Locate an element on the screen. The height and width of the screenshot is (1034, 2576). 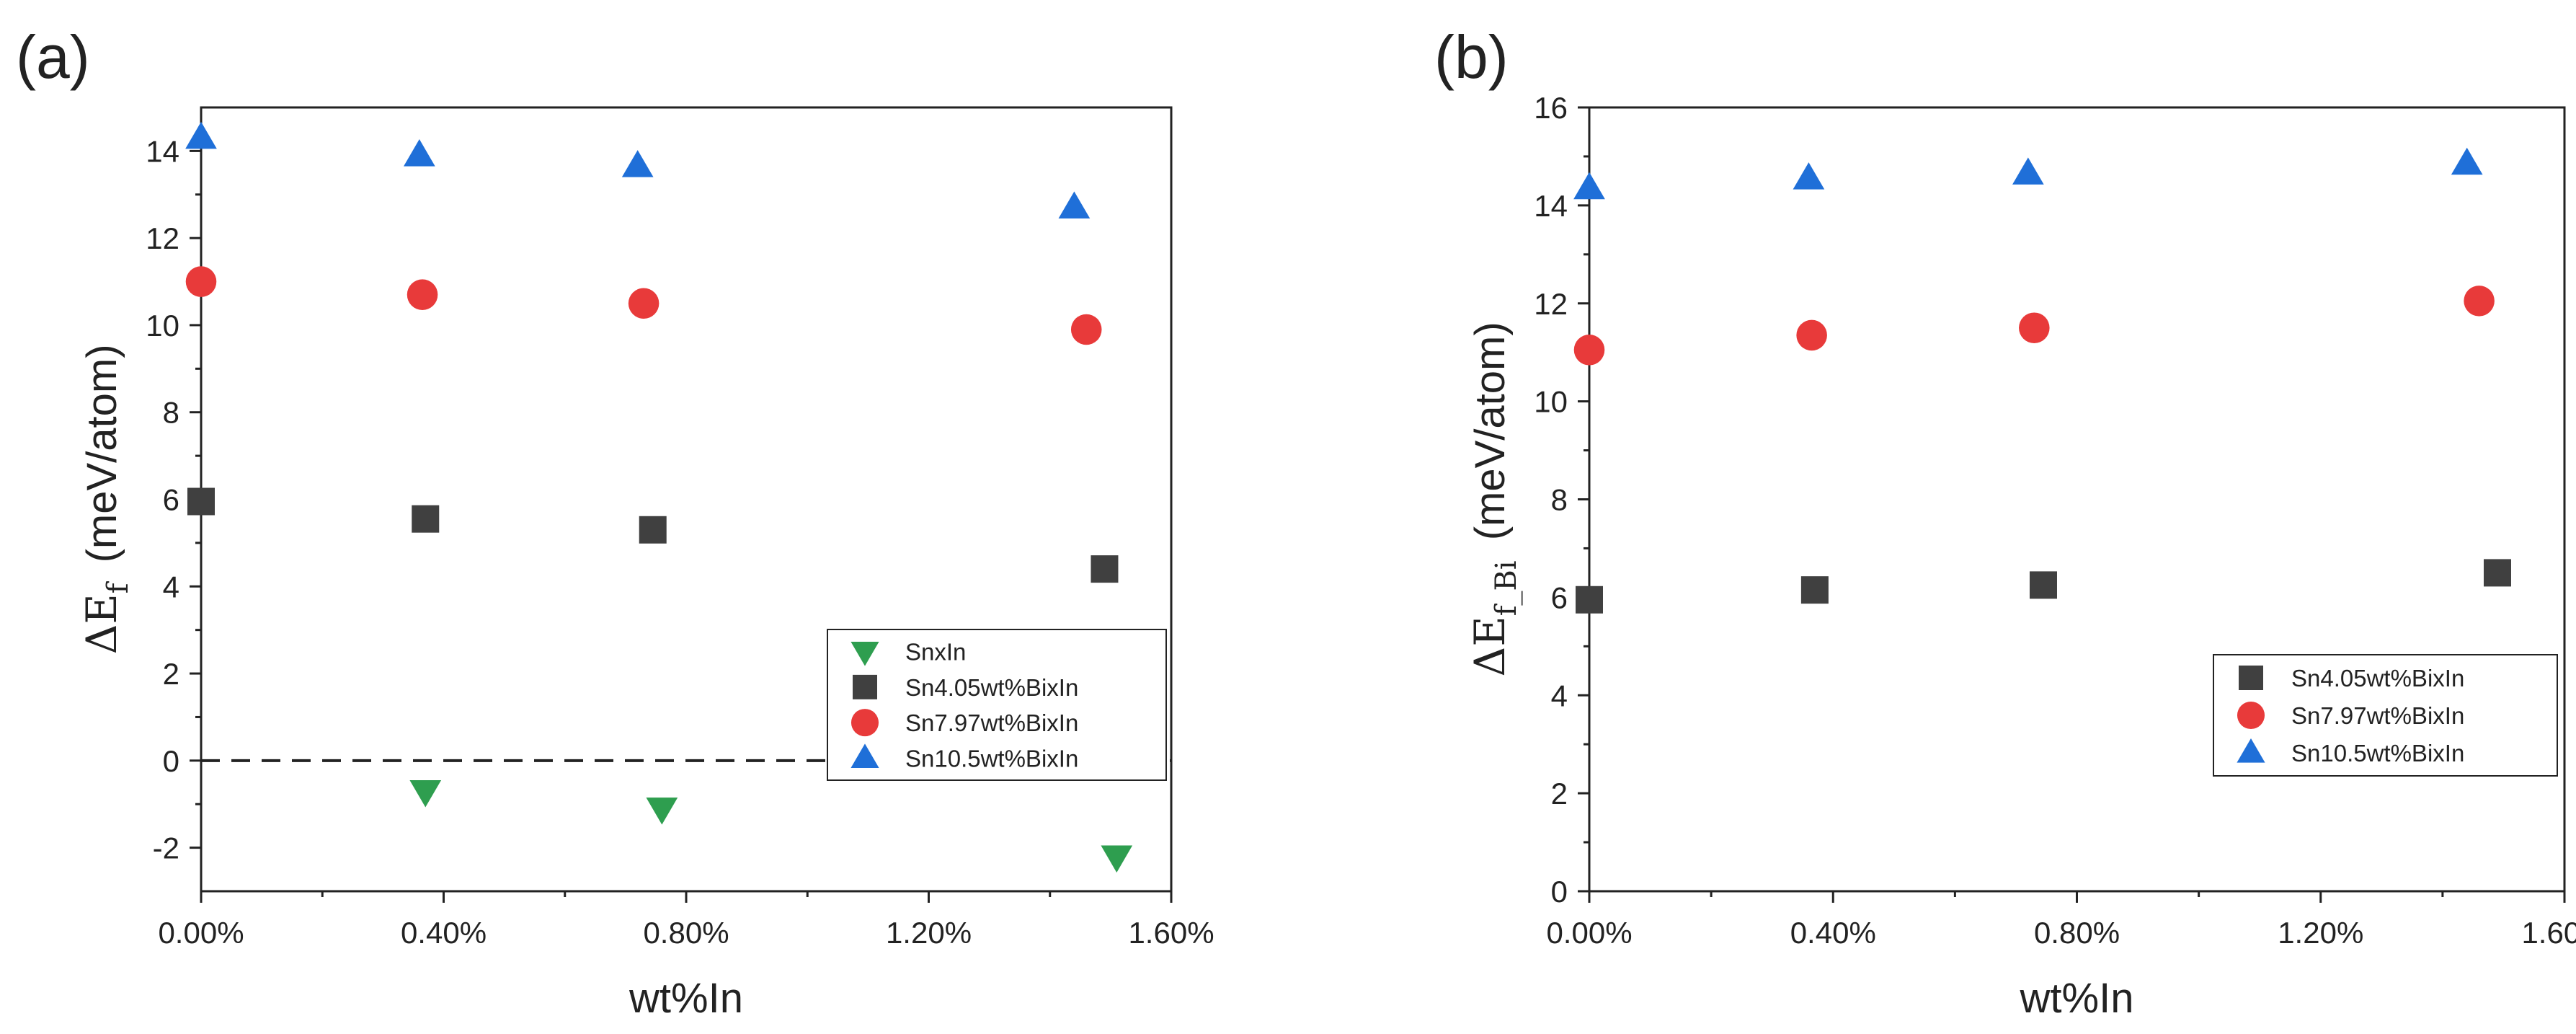
panel-label: (a) is located at coordinates (53, 57).